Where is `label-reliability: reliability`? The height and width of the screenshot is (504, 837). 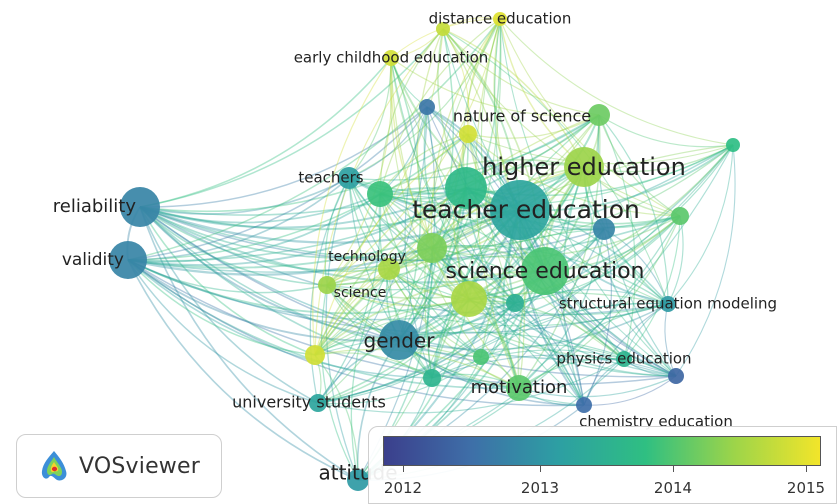
label-reliability: reliability is located at coordinates (95, 206).